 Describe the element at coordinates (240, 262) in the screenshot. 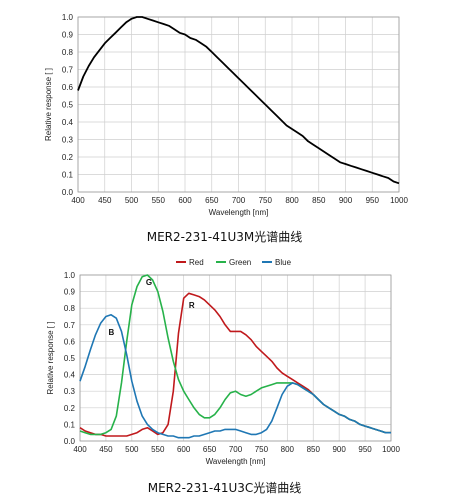

I see `legend-label: Green` at that location.